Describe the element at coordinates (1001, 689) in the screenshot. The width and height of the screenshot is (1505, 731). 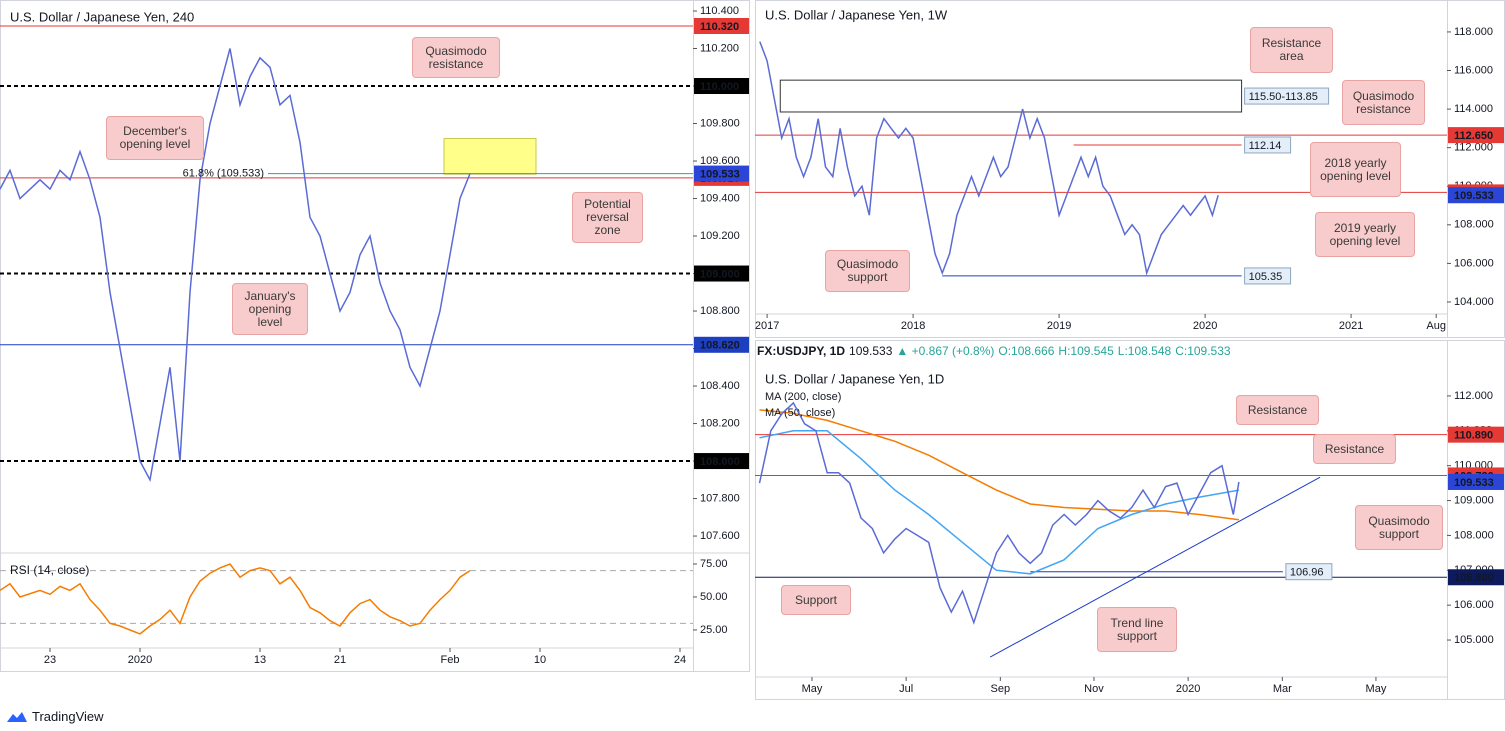
I see `x-tick-label: Sep` at that location.